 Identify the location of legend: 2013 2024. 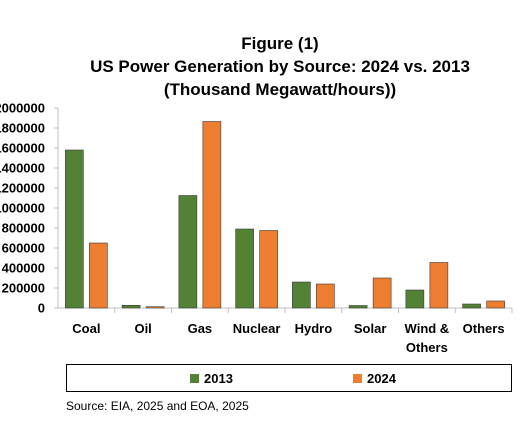
(289, 378).